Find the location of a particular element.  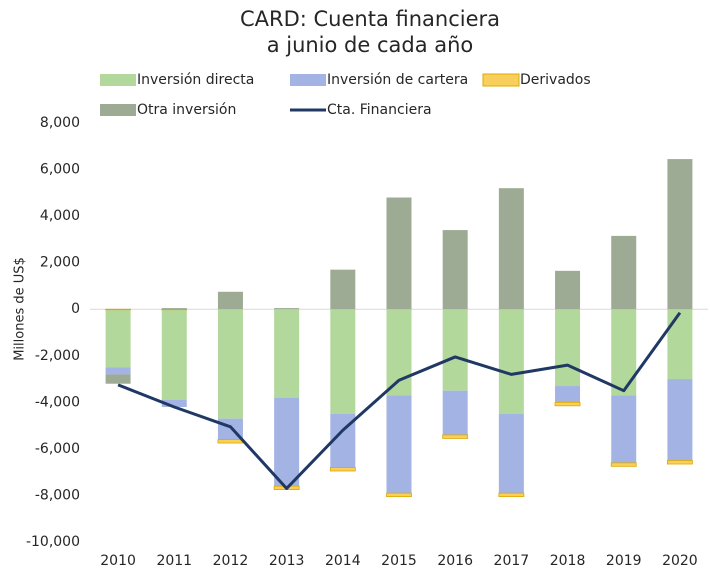

y-tick-label: -10,000 is located at coordinates (53, 542).